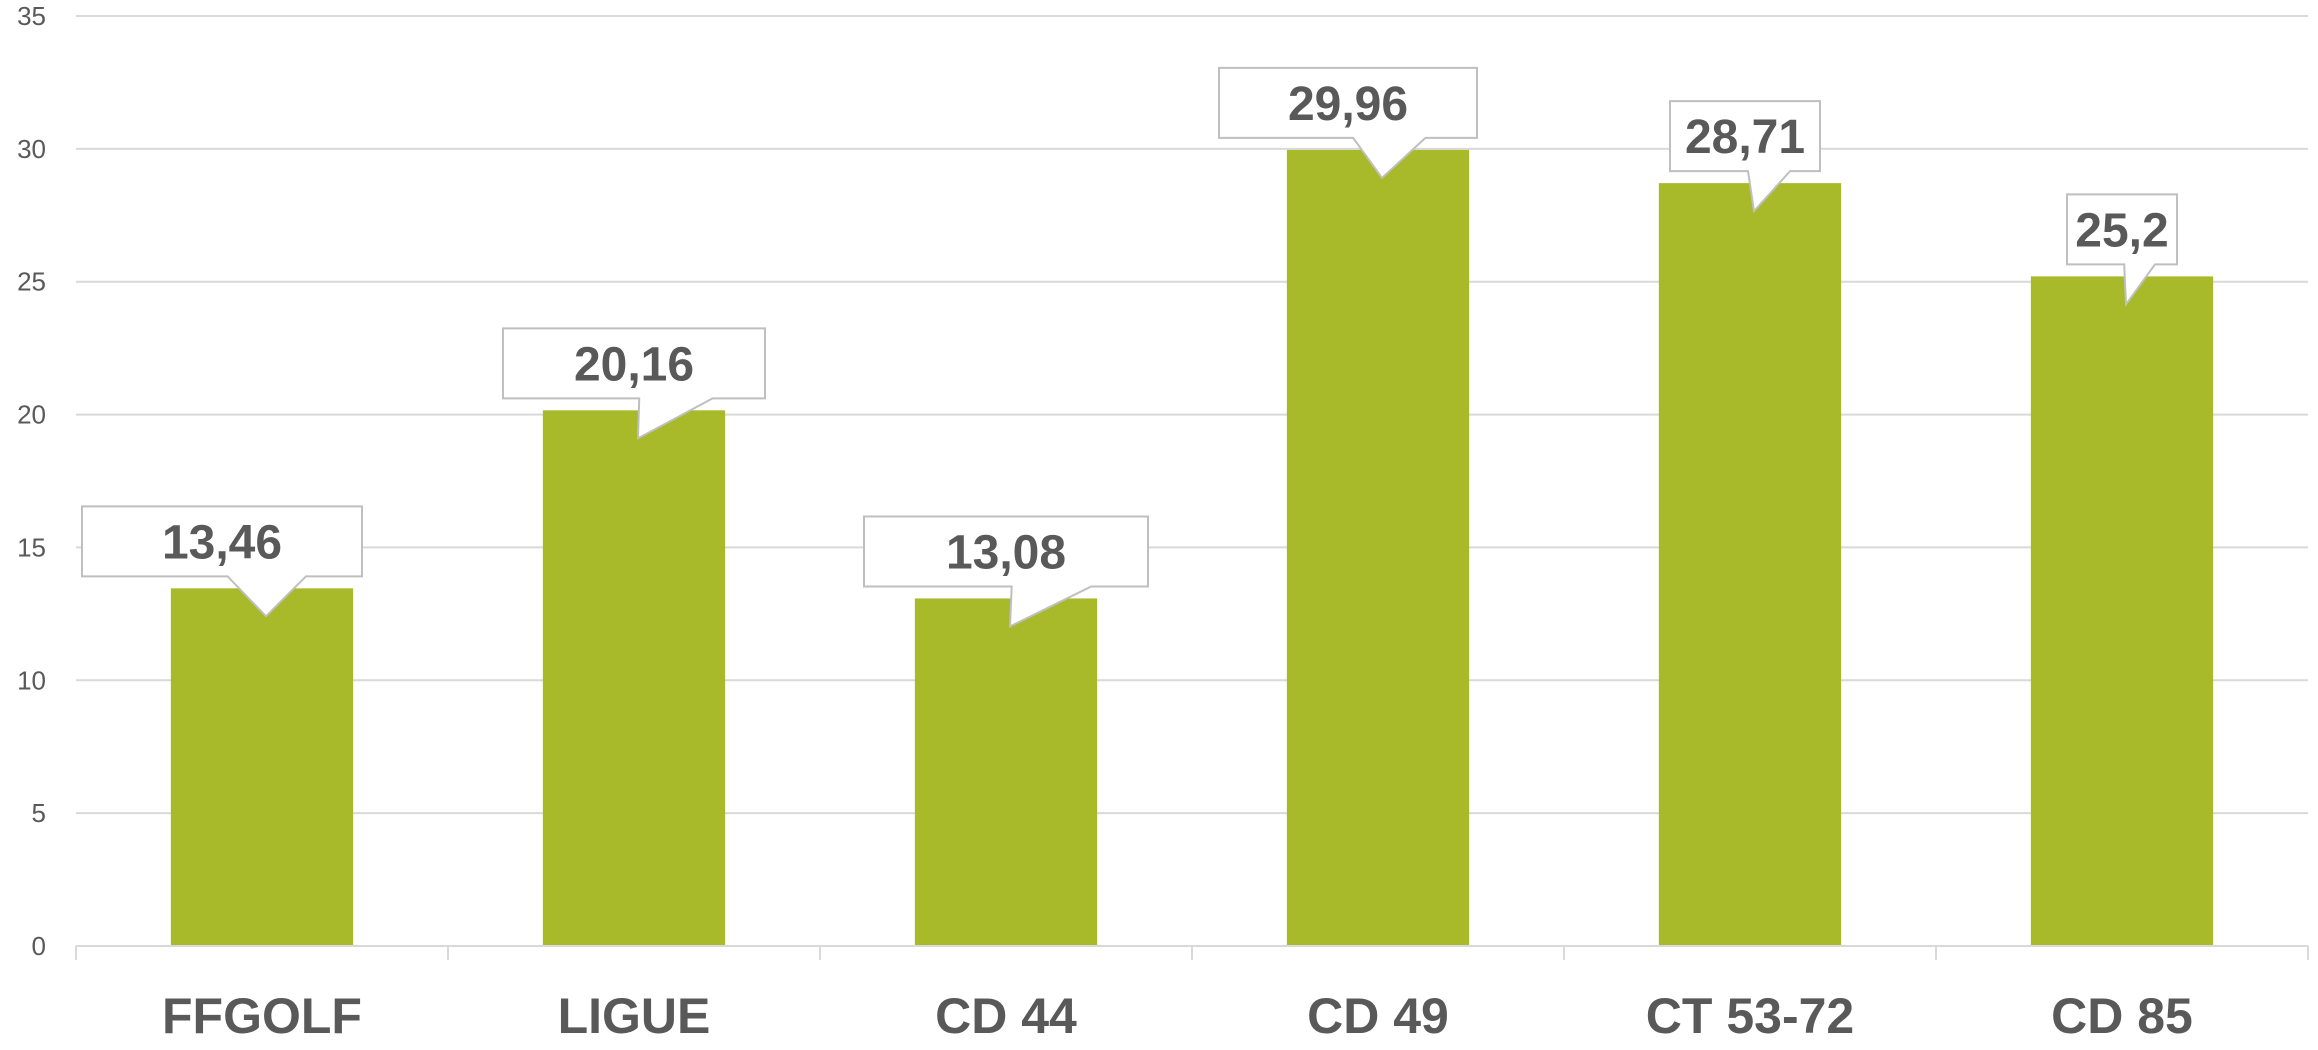 The width and height of the screenshot is (2318, 1050). Describe the element at coordinates (31, 481) in the screenshot. I see `y-axis-ticks: 0 5 10 15 20 25 30 35` at that location.